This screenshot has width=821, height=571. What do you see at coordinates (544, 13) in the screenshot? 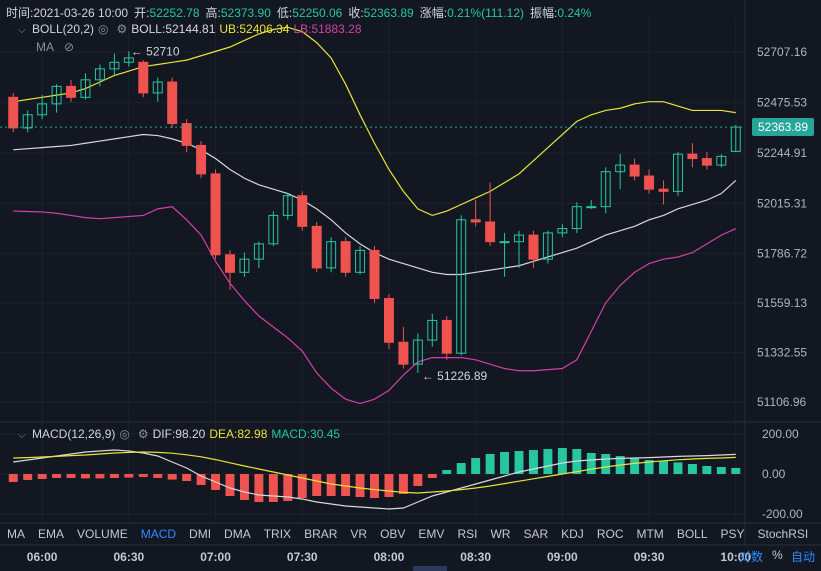
I see `amplitude-label: 振幅:` at bounding box center [544, 13].